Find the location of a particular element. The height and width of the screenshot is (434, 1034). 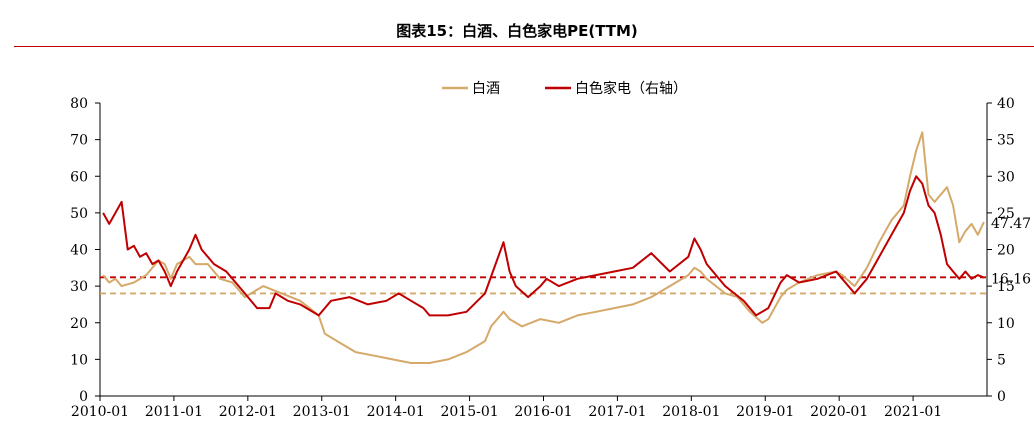

y-right-tick-label: 10 is located at coordinates (1006, 324).